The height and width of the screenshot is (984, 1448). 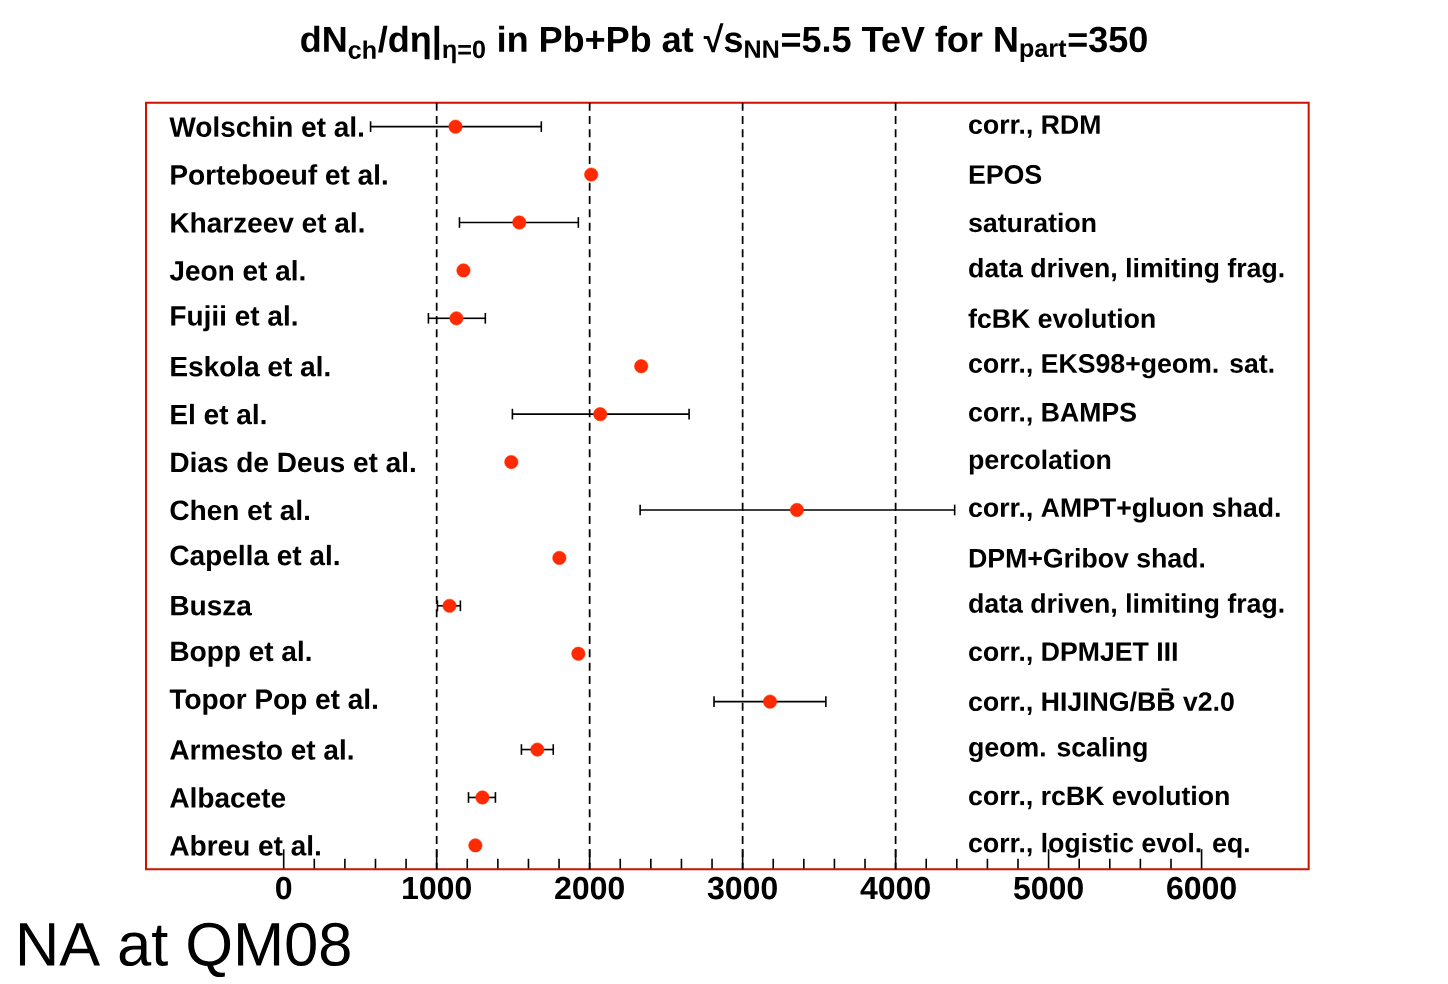 I want to click on x-tick-label: 5000, so click(x=1048, y=888).